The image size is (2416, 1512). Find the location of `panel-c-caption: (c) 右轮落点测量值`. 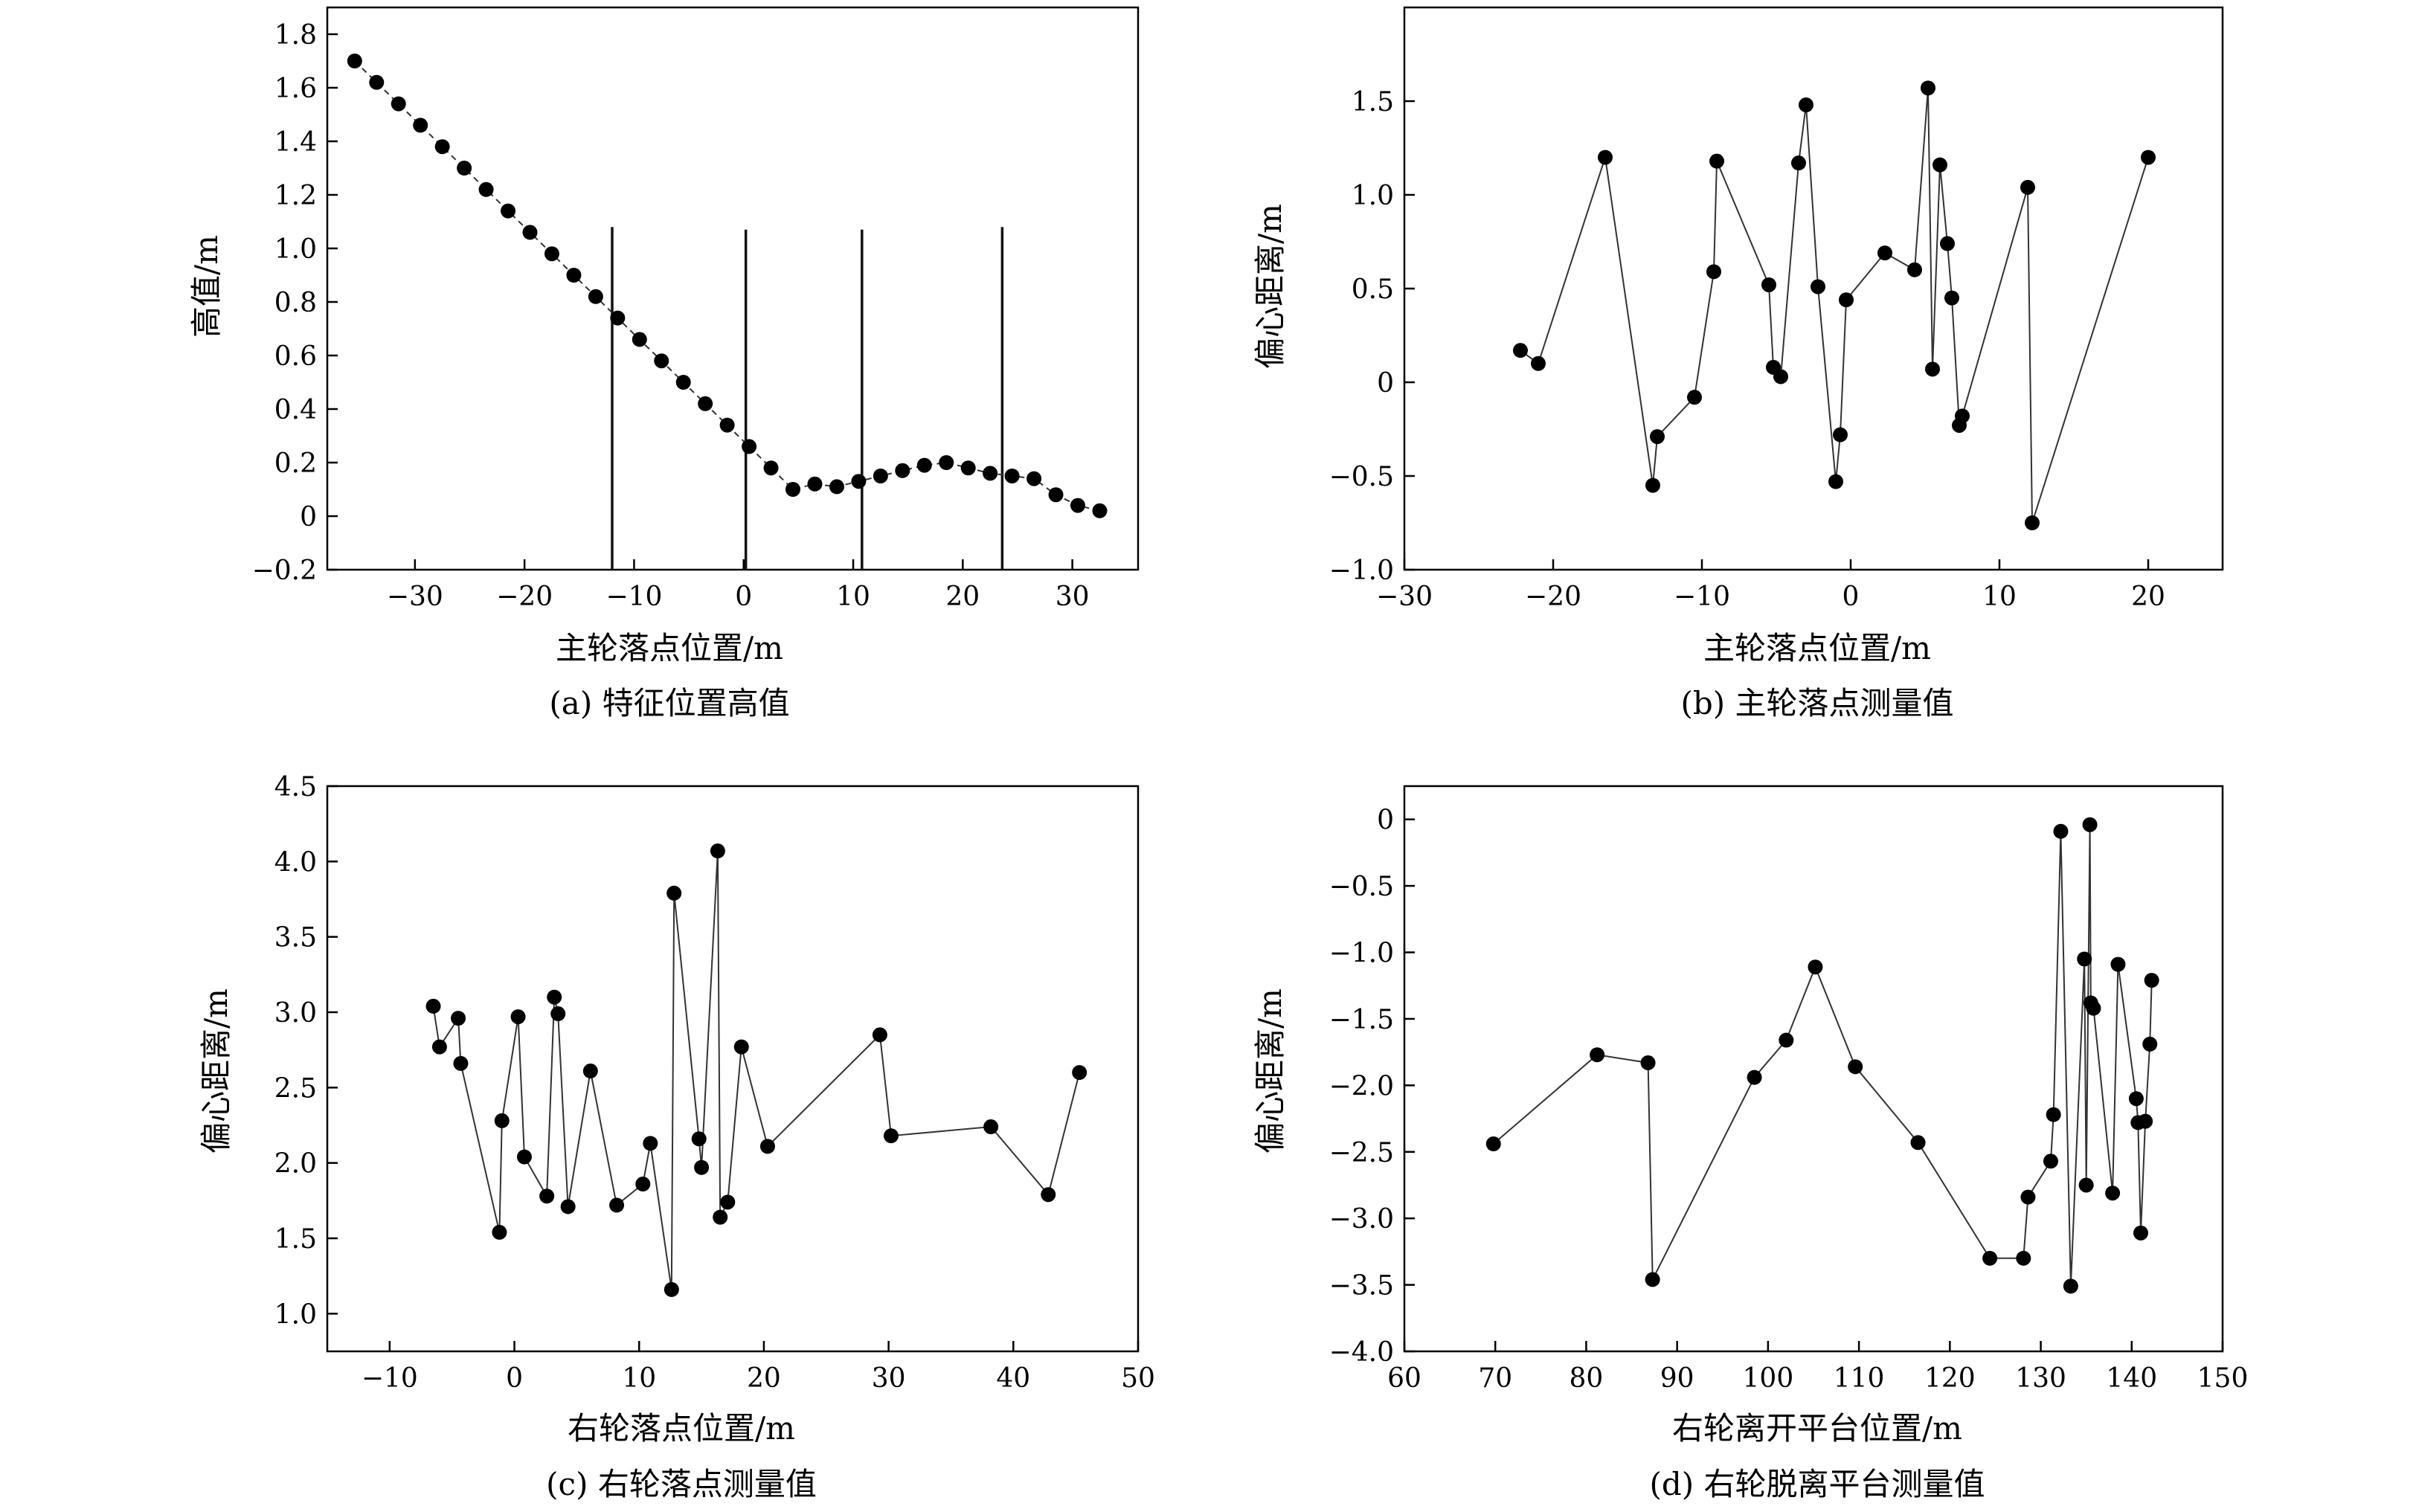

panel-c-caption: (c) 右轮落点测量值 is located at coordinates (681, 1484).